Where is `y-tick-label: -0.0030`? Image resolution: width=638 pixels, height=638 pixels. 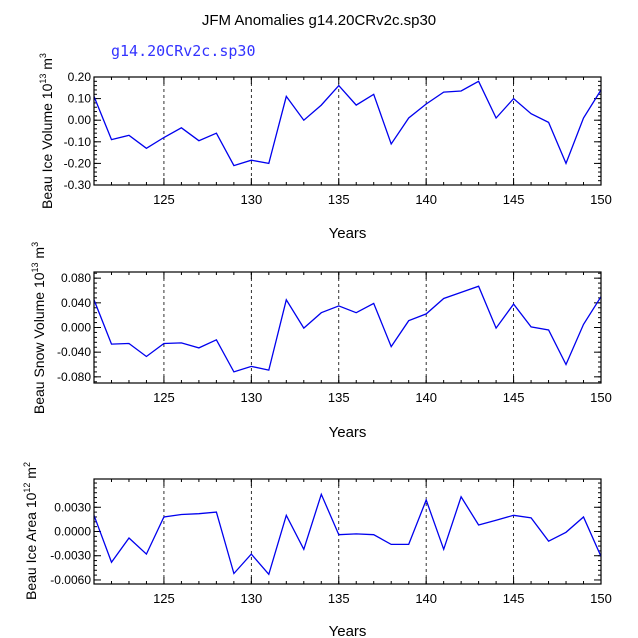 y-tick-label: -0.0030 is located at coordinates (70, 556).